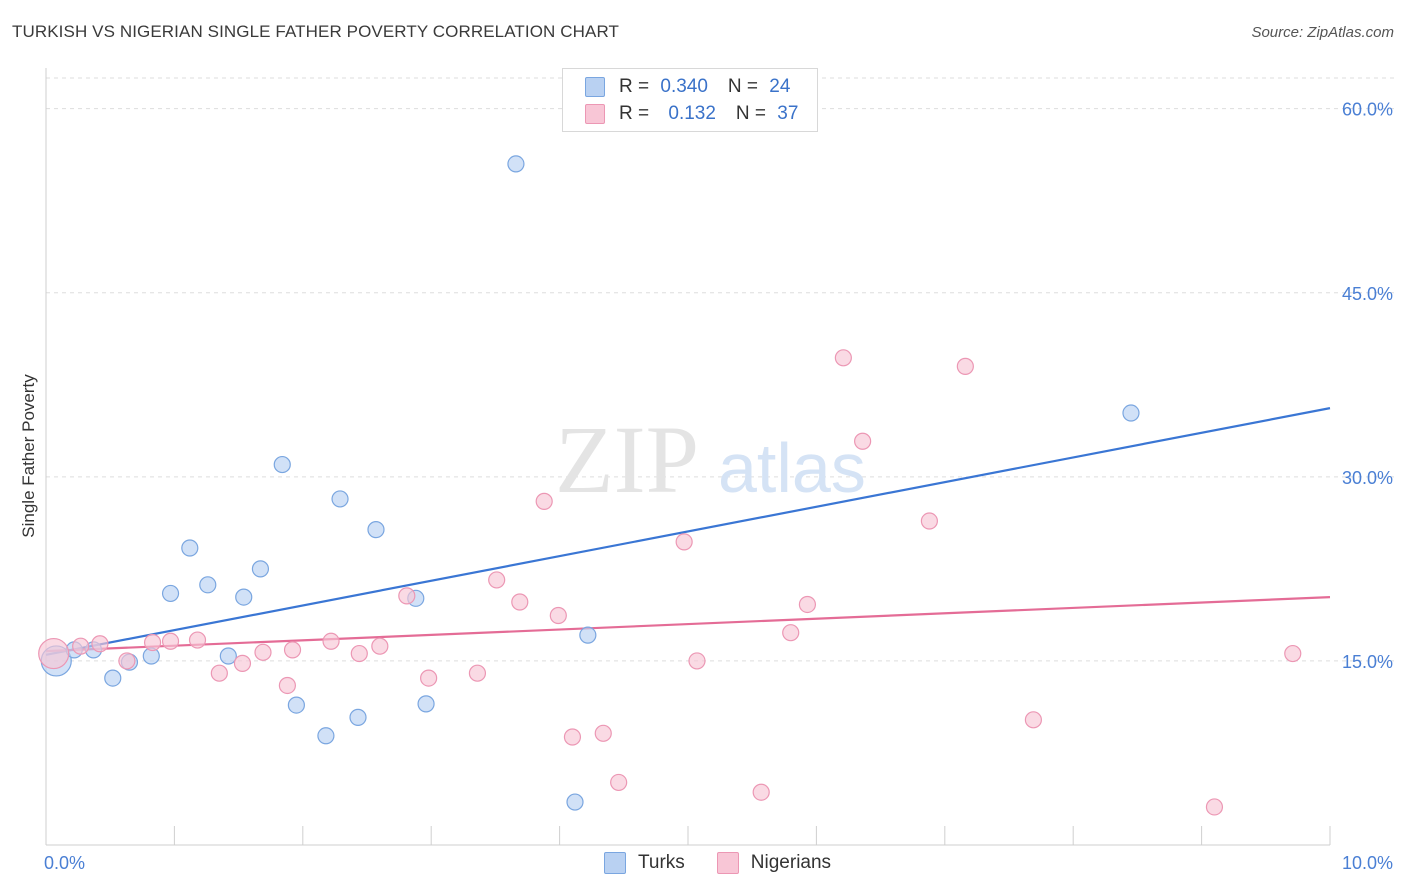 The height and width of the screenshot is (892, 1406). What do you see at coordinates (727, 863) in the screenshot?
I see `bottom-nigerians-swatch` at bounding box center [727, 863].